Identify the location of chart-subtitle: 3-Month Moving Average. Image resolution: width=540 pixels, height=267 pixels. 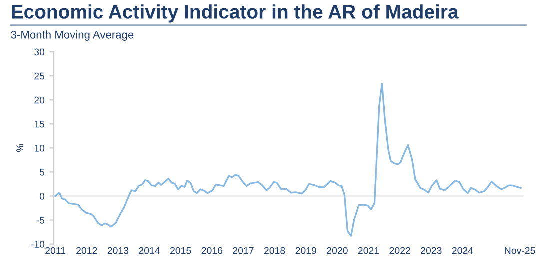
(72, 36).